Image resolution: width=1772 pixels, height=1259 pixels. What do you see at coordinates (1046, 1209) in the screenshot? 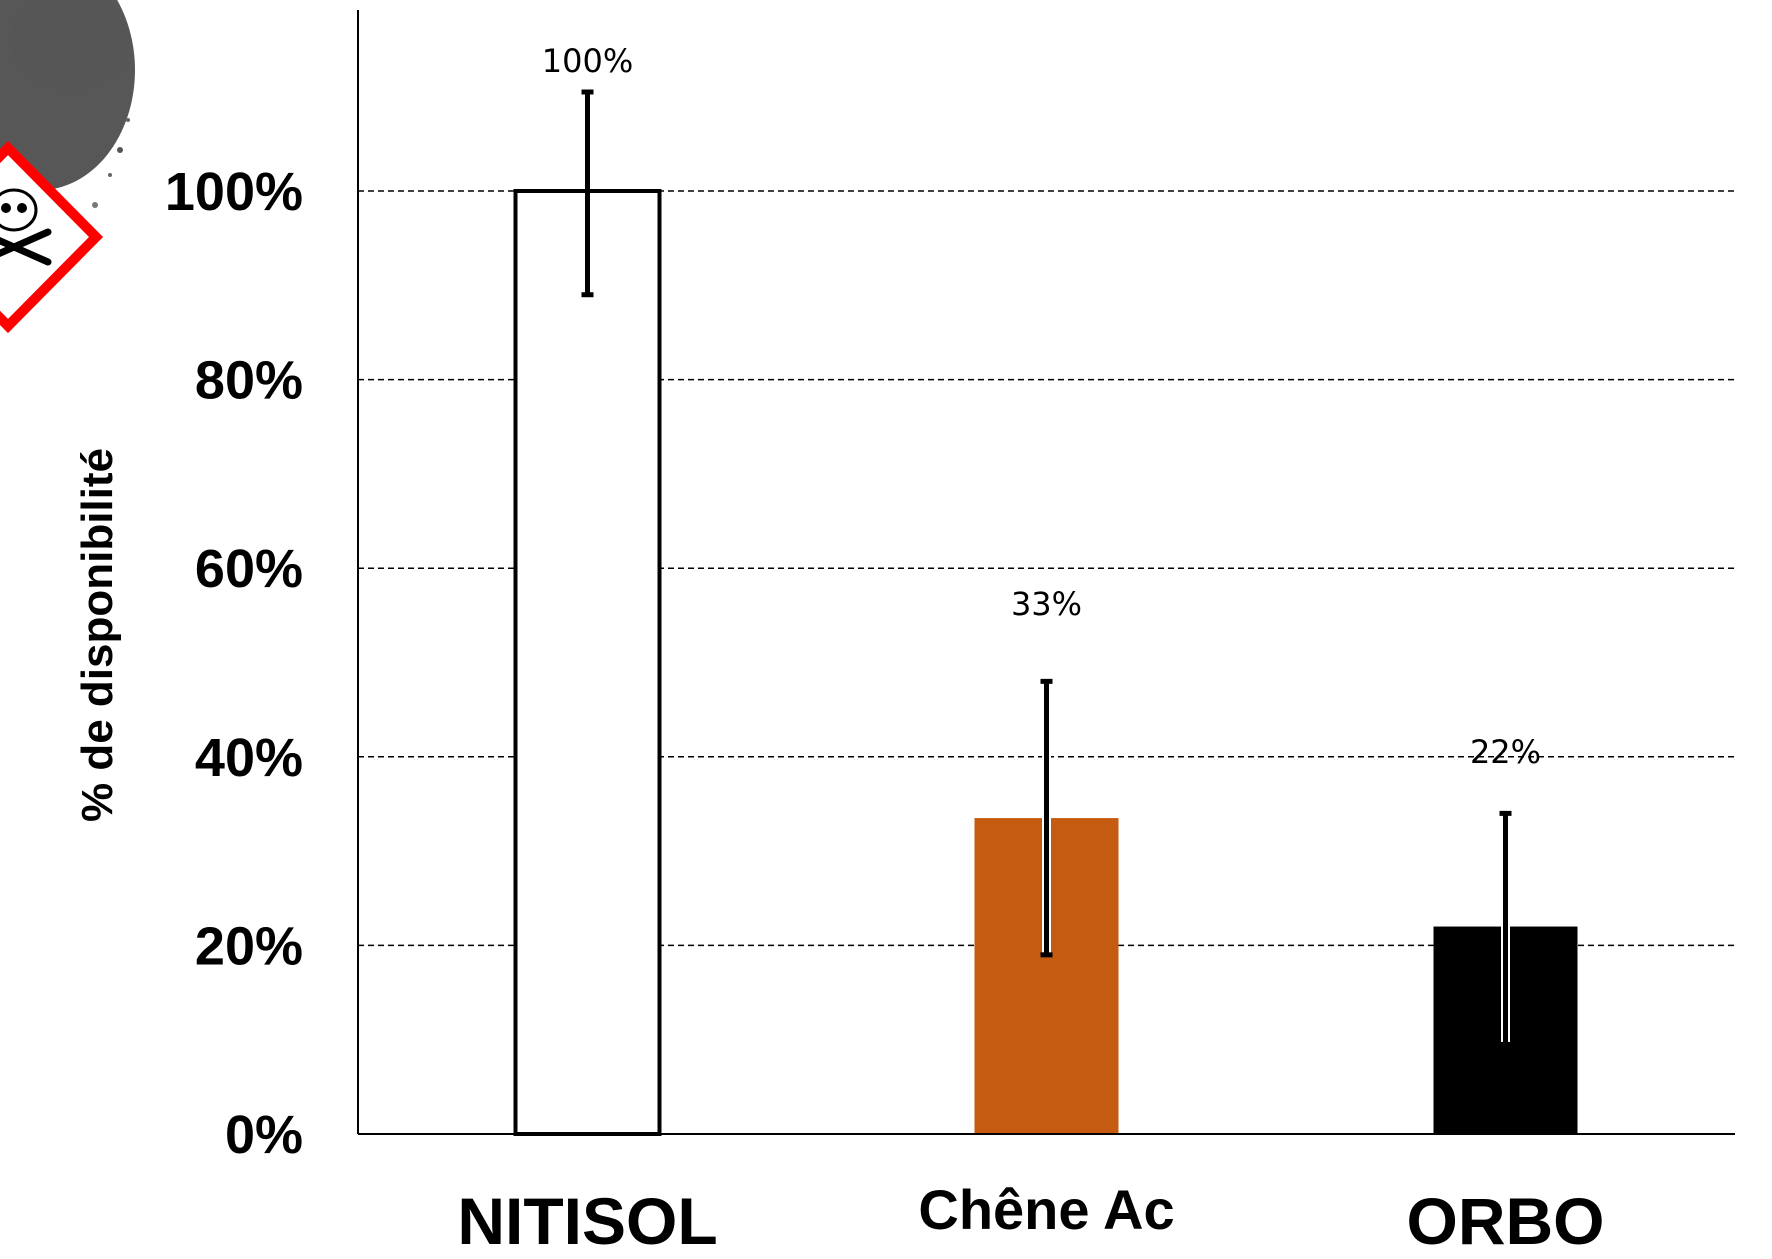
I see `x-category-label: Chêne Ac` at bounding box center [1046, 1209].